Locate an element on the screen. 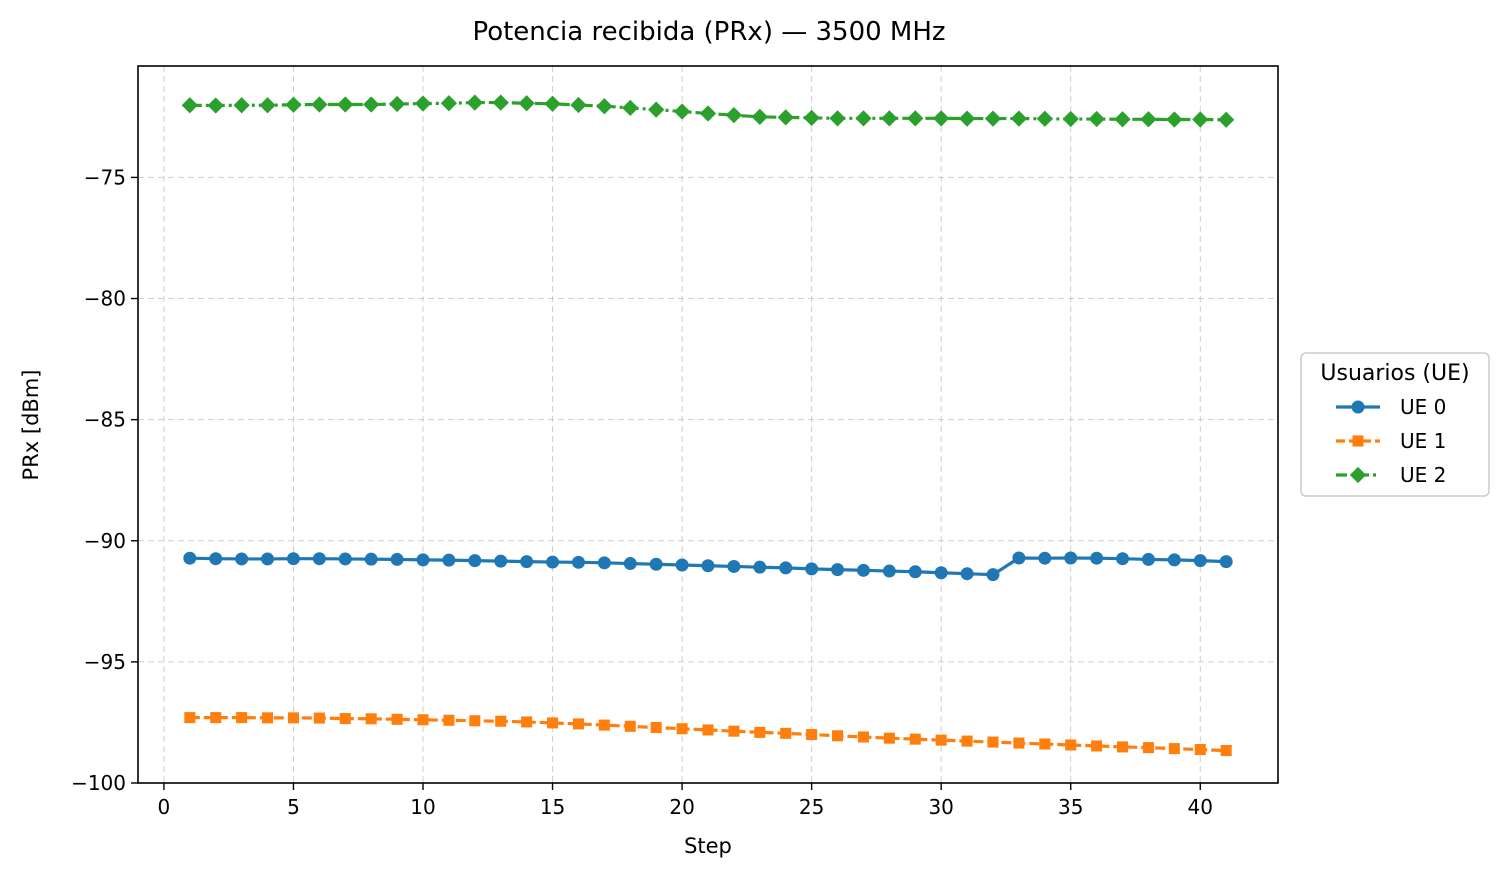  x-tick-label: 5 is located at coordinates (293, 807).